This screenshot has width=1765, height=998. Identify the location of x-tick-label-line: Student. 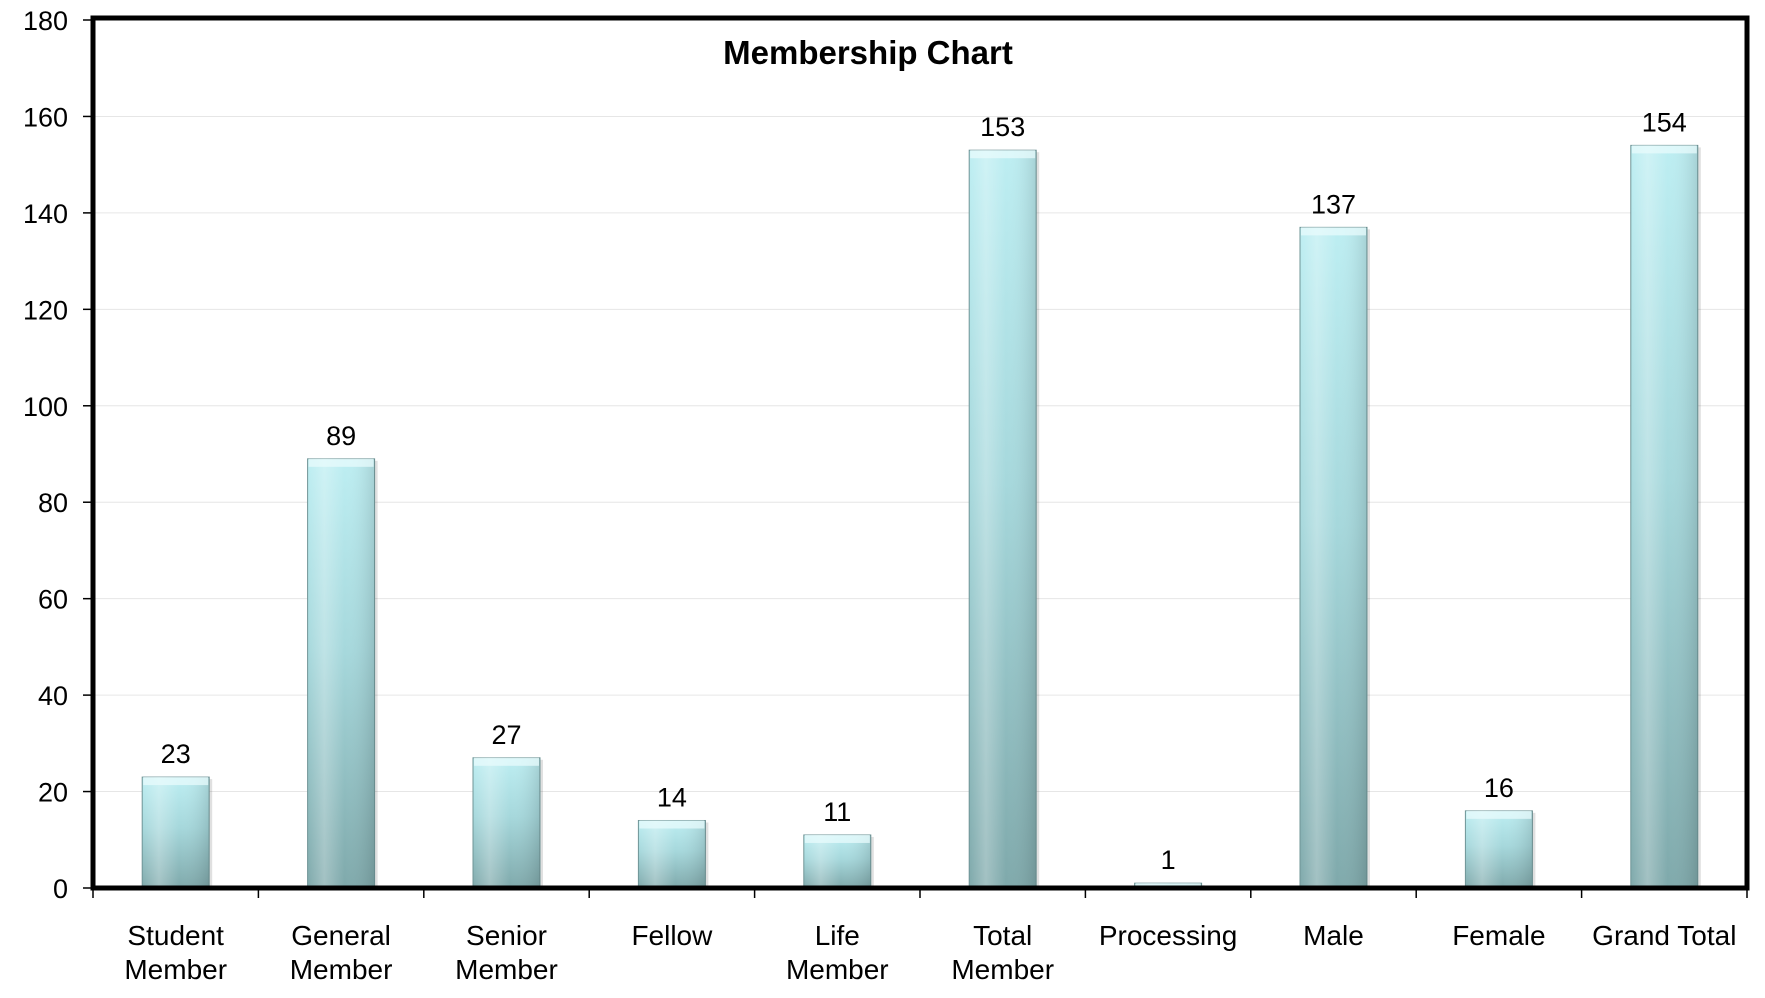
(175, 935).